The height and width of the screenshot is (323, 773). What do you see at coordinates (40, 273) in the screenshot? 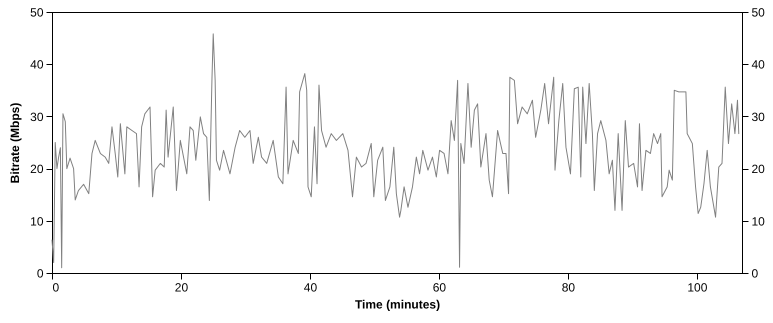
I see `y-tick-label: 0` at bounding box center [40, 273].